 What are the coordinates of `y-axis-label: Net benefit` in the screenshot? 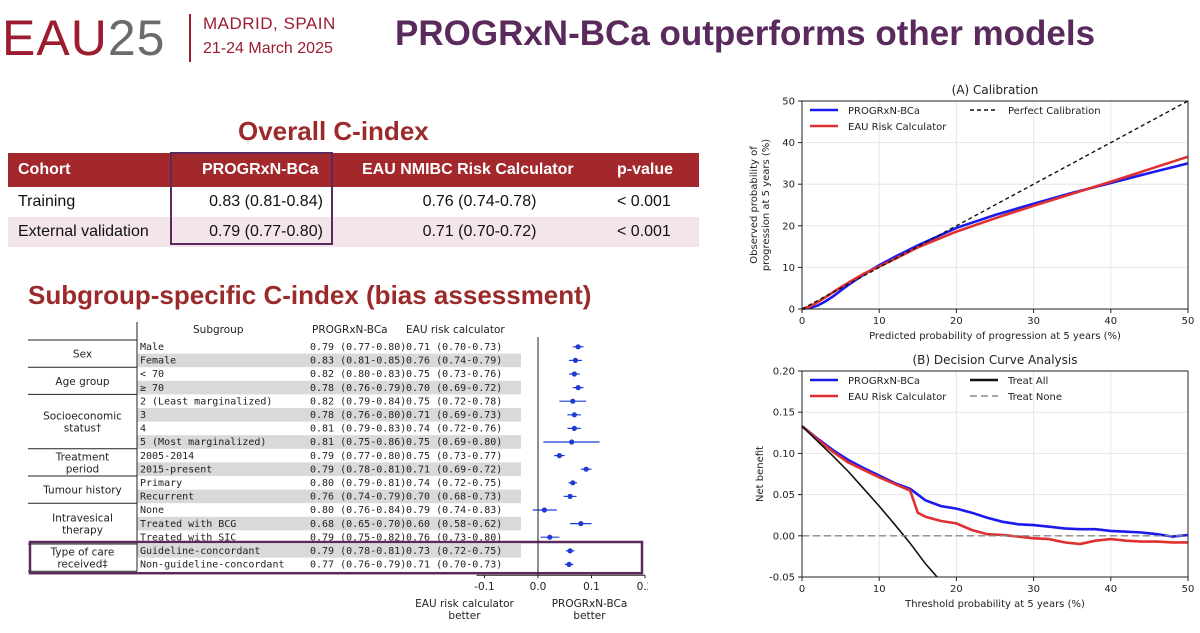 It's located at (760, 474).